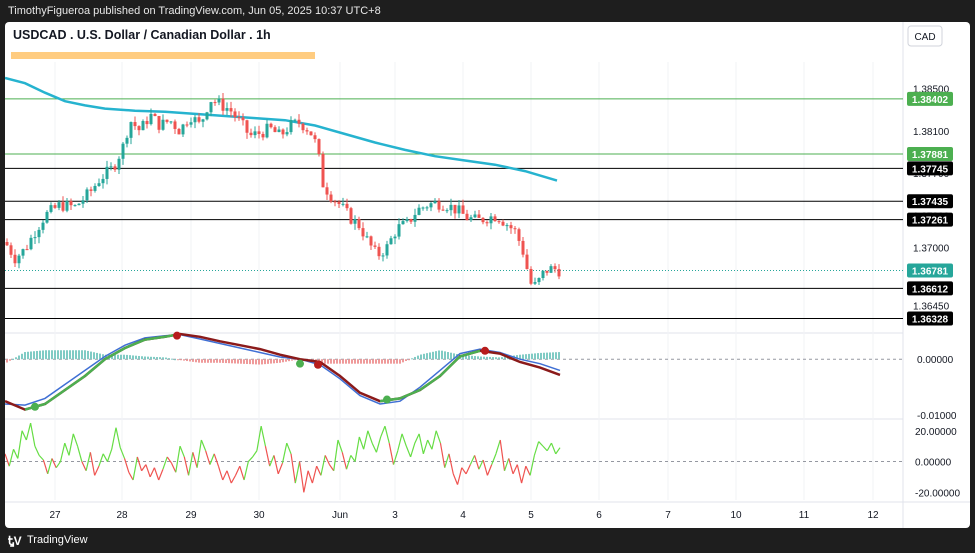 This screenshot has height=553, width=975. Describe the element at coordinates (930, 100) in the screenshot. I see `level-price-label: 1.38402` at that location.